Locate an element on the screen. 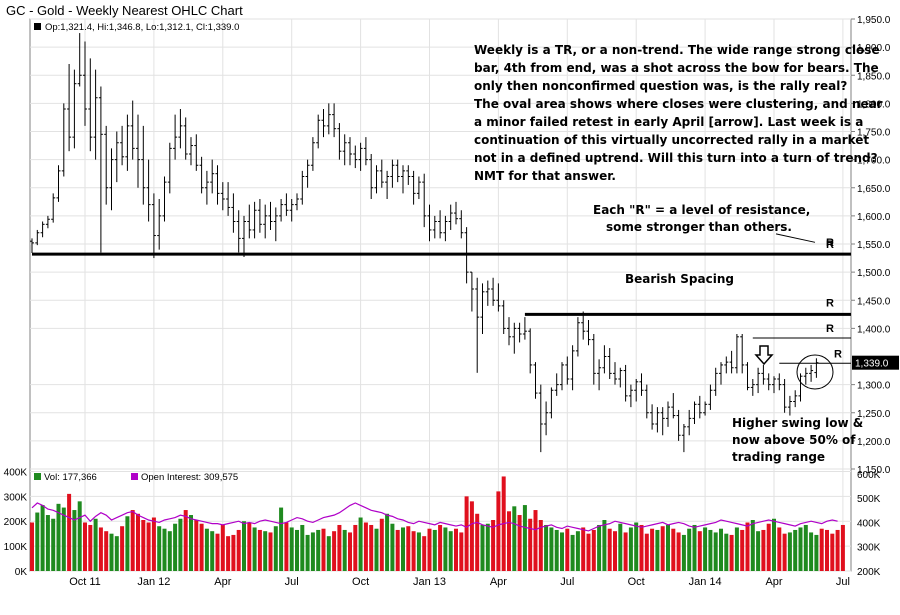  annotation-swing-line: trading range is located at coordinates (778, 457).